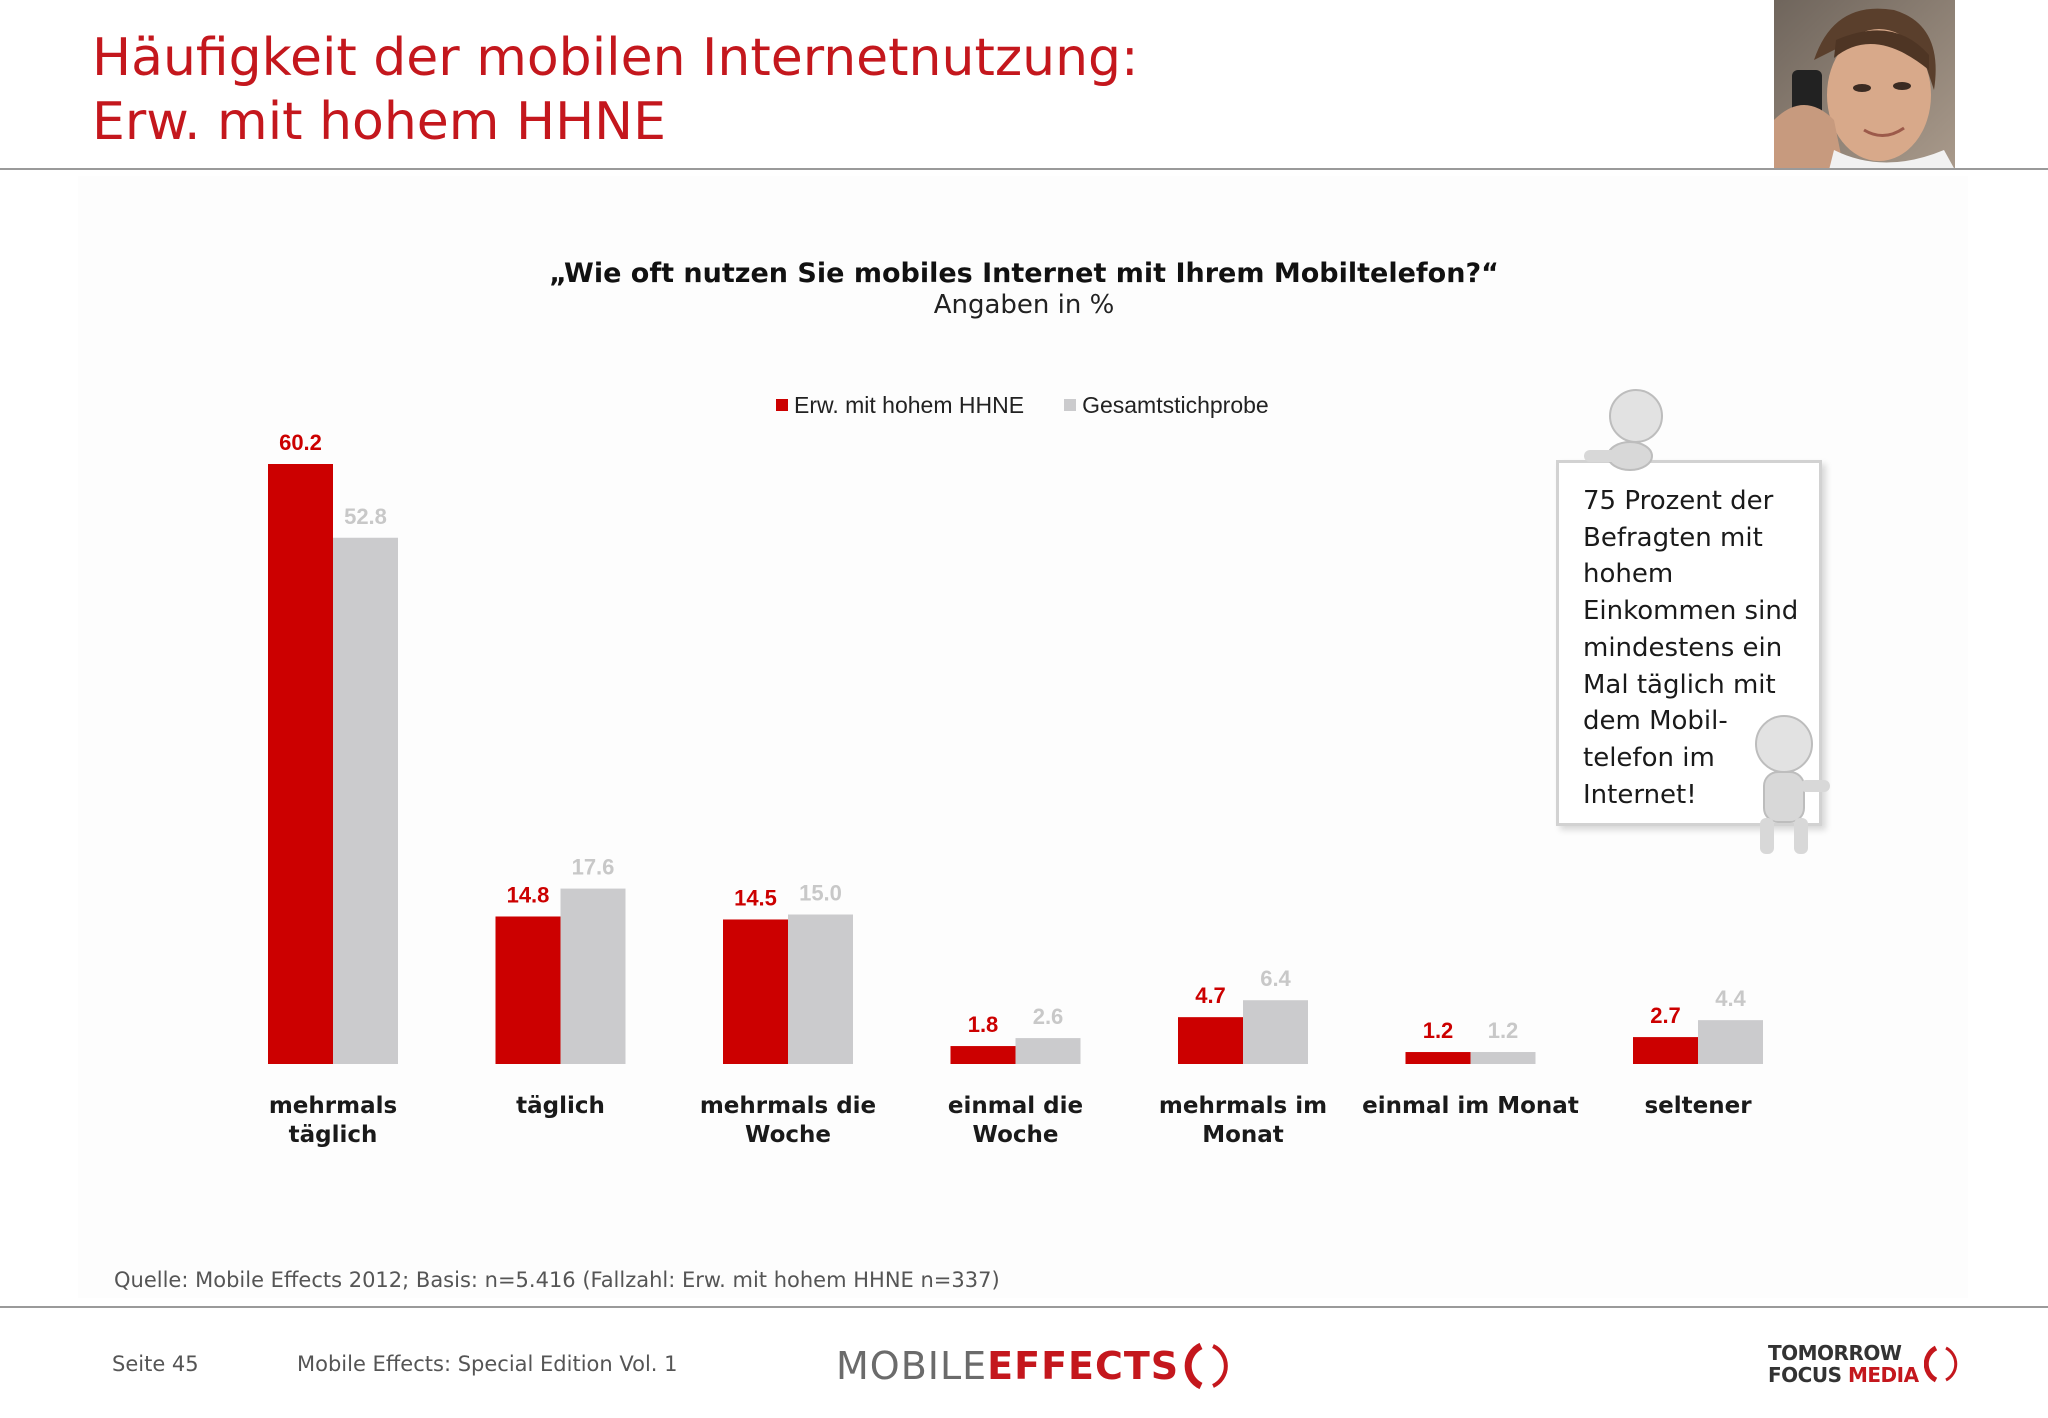  Describe the element at coordinates (300, 442) in the screenshot. I see `value-label-hhne: 60.2` at that location.